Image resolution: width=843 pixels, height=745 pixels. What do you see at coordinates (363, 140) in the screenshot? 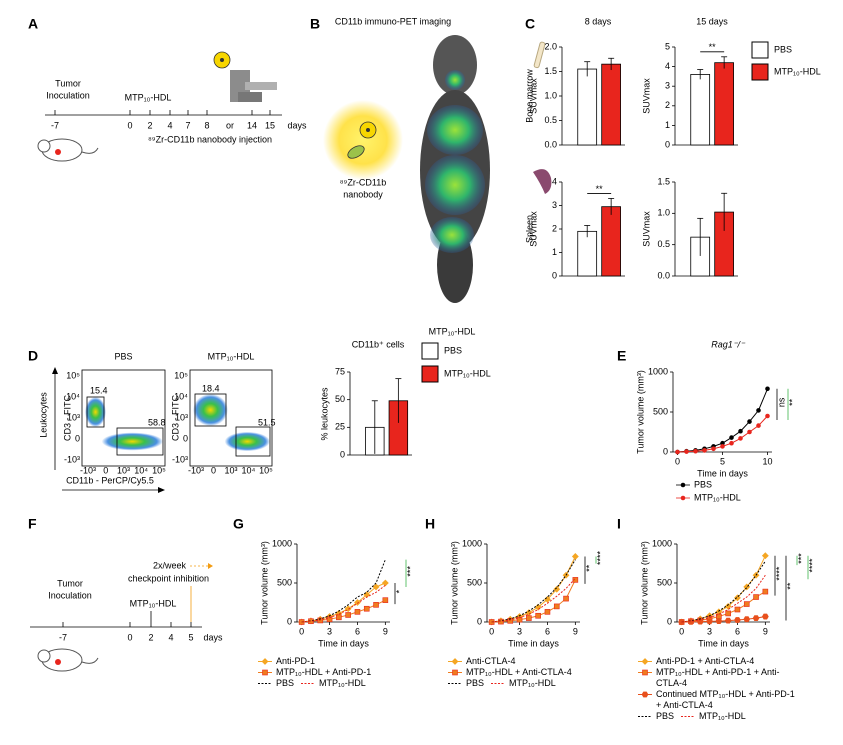
I see `probe-glow` at bounding box center [363, 140].